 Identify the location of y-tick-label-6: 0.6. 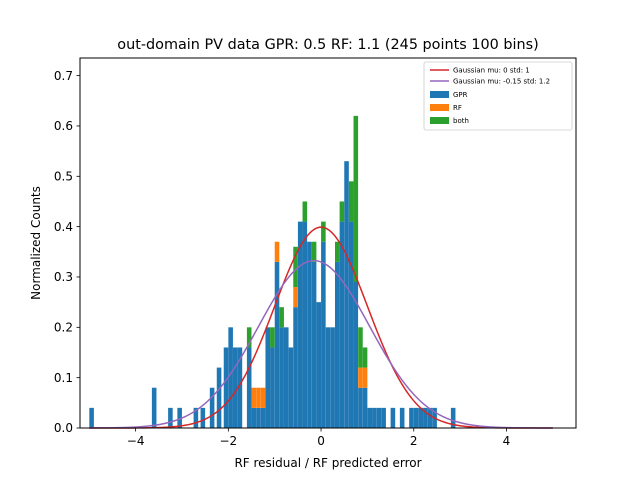
(63, 126).